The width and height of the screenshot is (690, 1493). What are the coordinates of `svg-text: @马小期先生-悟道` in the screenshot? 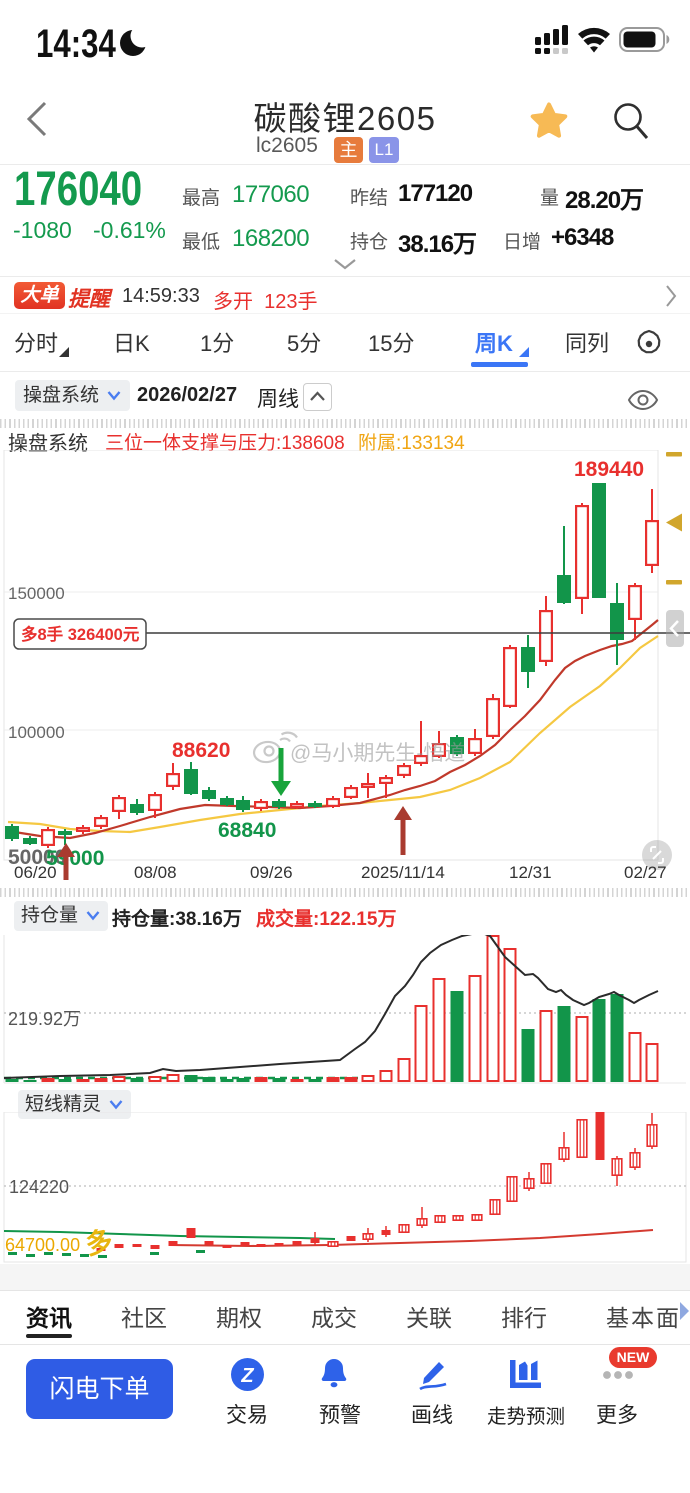 It's located at (377, 753).